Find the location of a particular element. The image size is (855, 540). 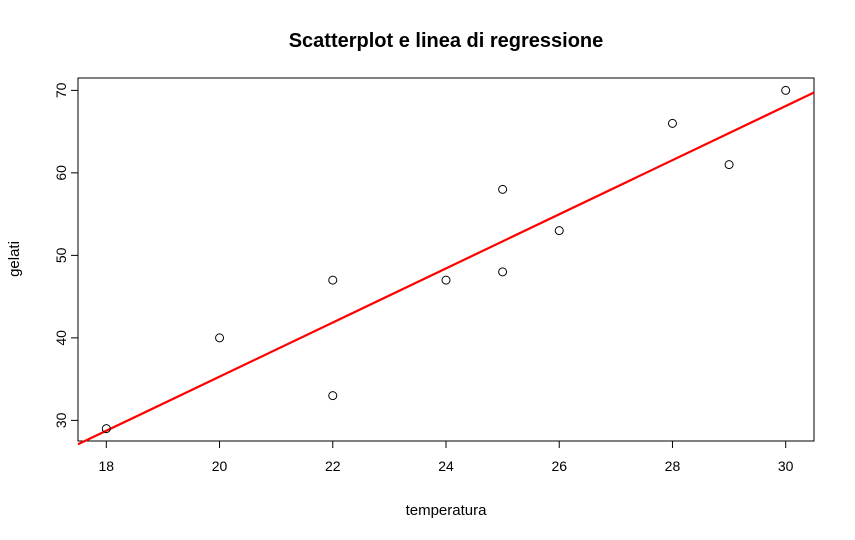

x-tick-label: 28 is located at coordinates (673, 466).